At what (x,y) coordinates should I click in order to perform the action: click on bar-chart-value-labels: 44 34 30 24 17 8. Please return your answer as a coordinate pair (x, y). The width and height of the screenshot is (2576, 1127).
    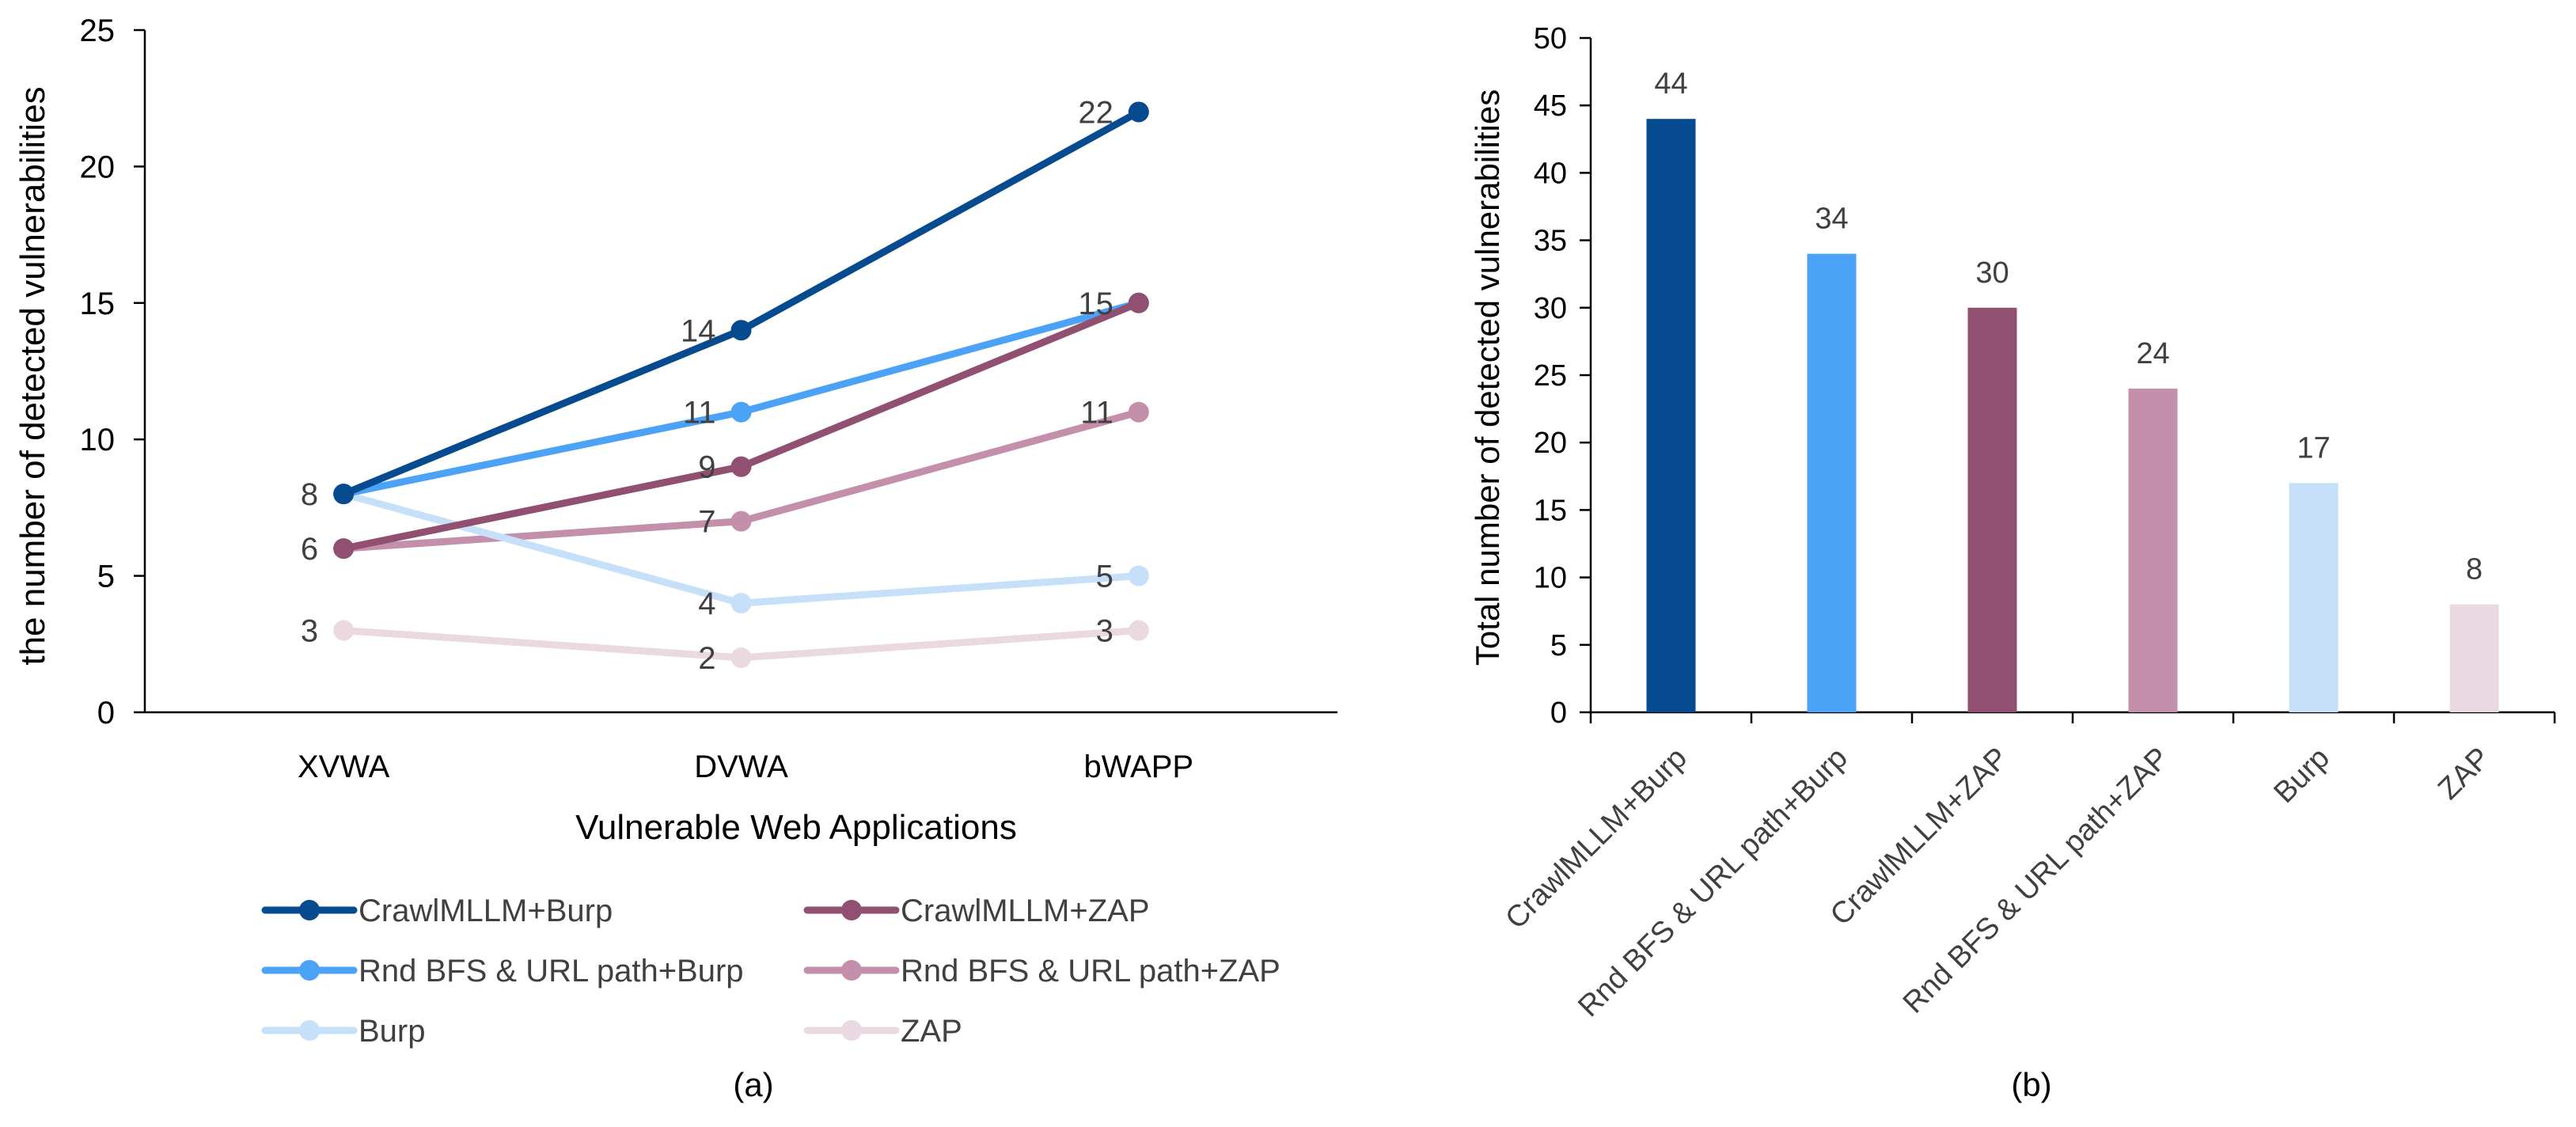
    Looking at the image, I should click on (2068, 326).